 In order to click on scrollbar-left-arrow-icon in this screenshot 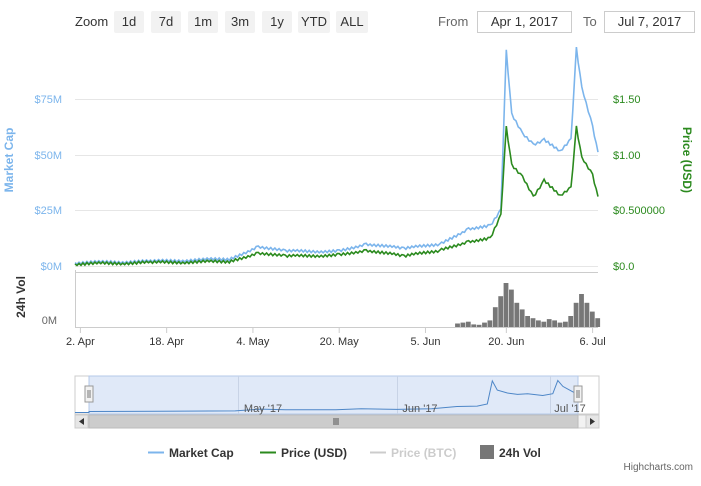, I will do `click(81, 421)`.